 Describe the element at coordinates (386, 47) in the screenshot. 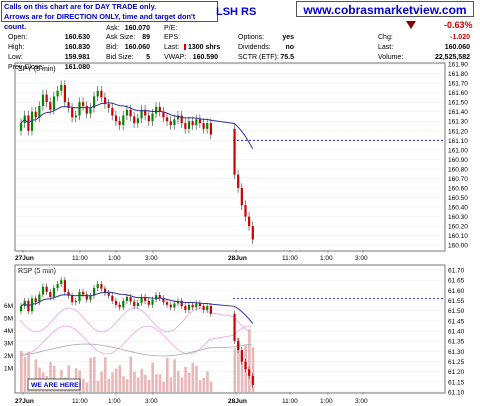

I see `last-price-label: Last:` at that location.